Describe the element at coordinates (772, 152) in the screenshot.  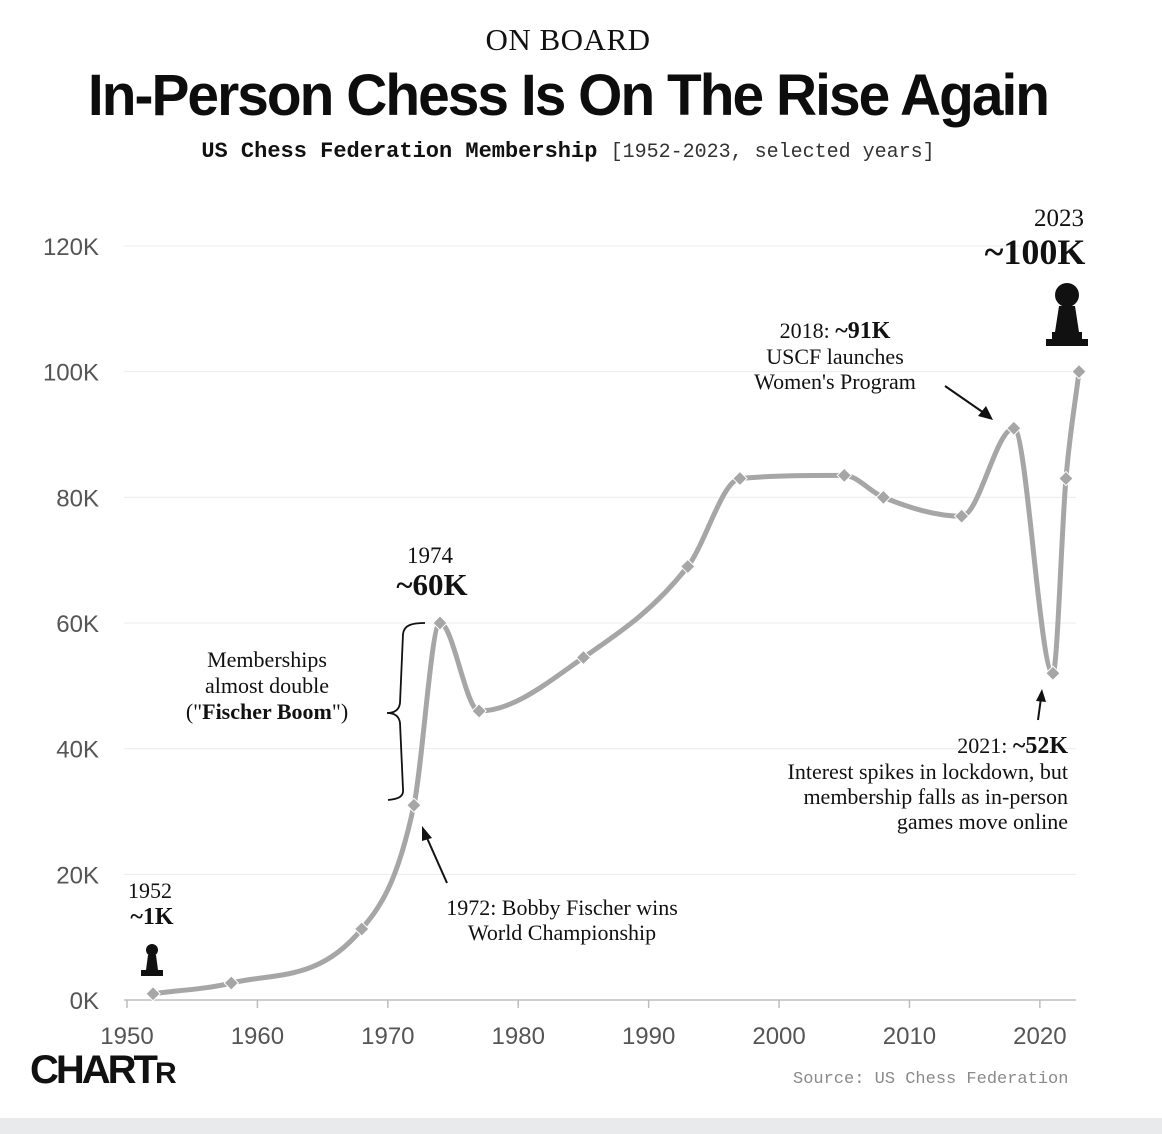
I see `subtitle-range: [1952-2023, selected years]` at that location.